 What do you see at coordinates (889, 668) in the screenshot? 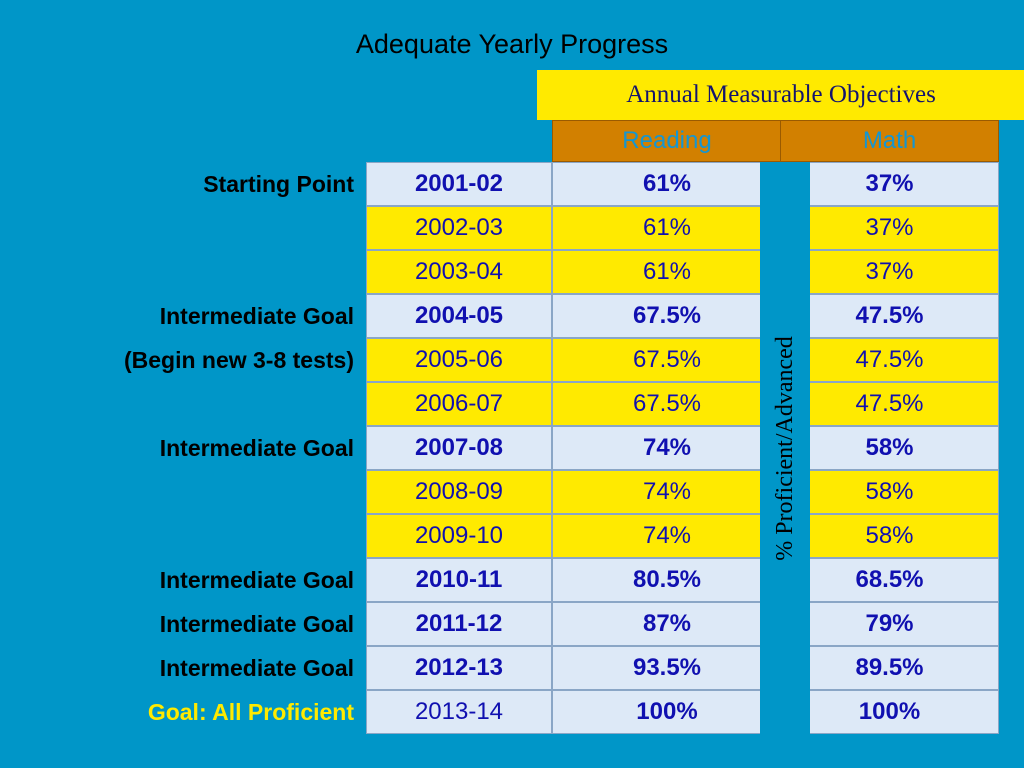
I see `table-cell-math: 89.5%` at bounding box center [889, 668].